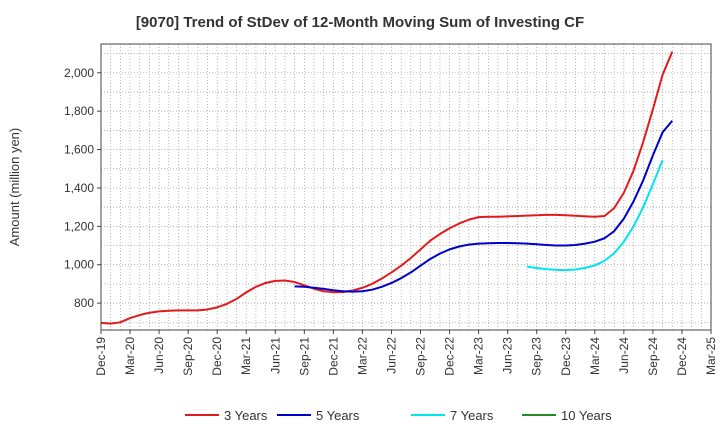  Describe the element at coordinates (391, 355) in the screenshot. I see `x-tick-label: Jun-22` at that location.